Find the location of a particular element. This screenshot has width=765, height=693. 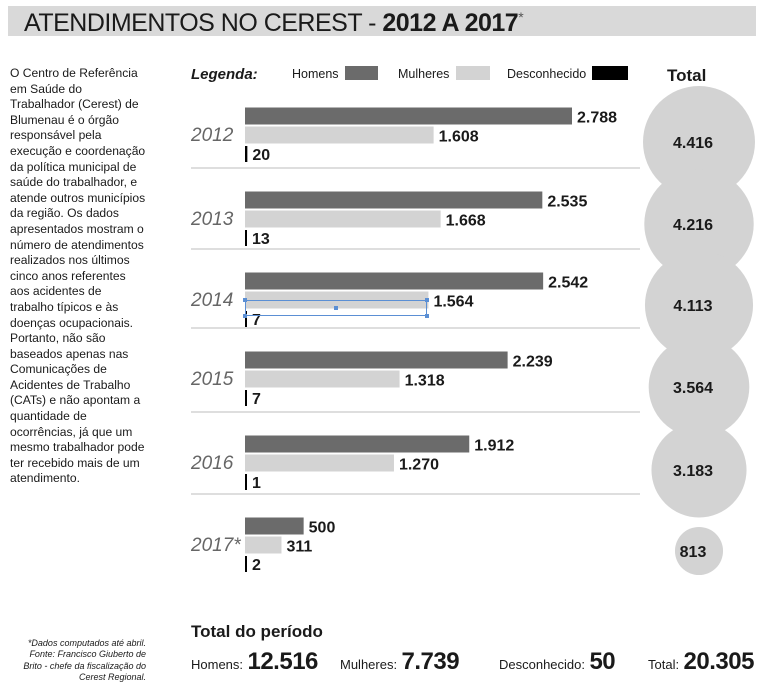

year-label: 2013 is located at coordinates (212, 219).